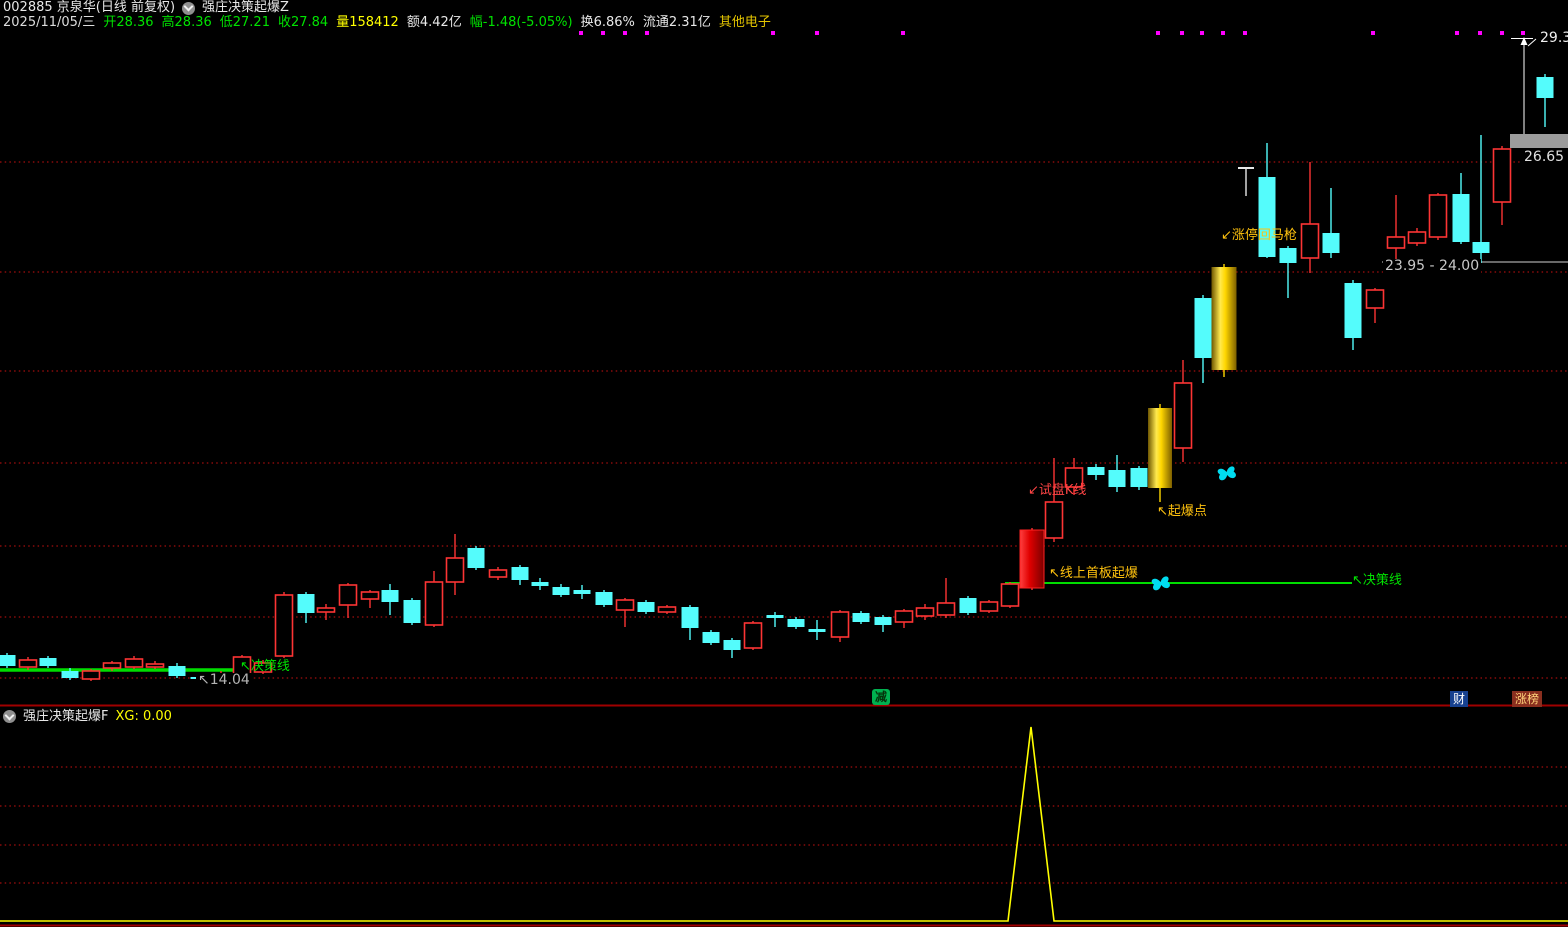 Image resolution: width=1568 pixels, height=927 pixels. I want to click on main-indicator-name: 强庄决策起爆Z, so click(245, 7).